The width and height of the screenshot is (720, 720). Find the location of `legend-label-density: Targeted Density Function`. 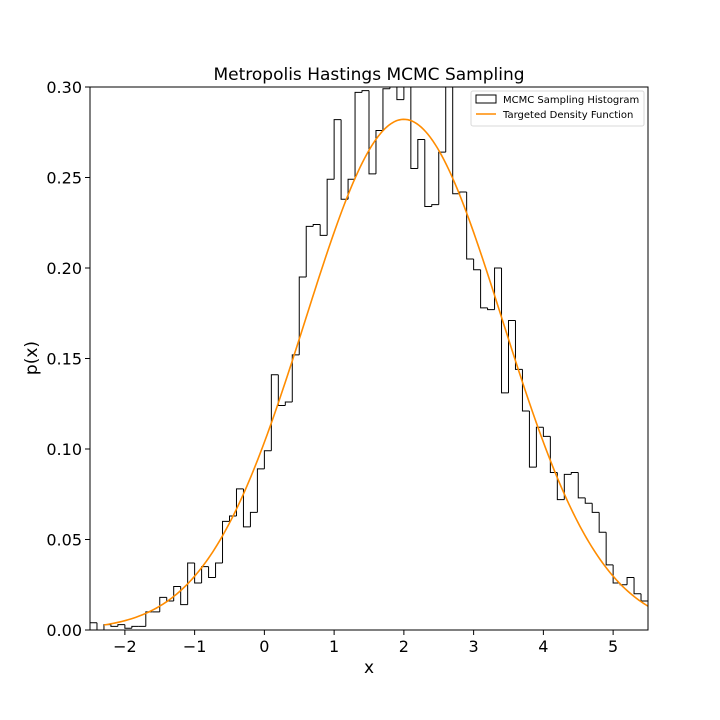

legend-label-density: Targeted Density Function is located at coordinates (567, 115).